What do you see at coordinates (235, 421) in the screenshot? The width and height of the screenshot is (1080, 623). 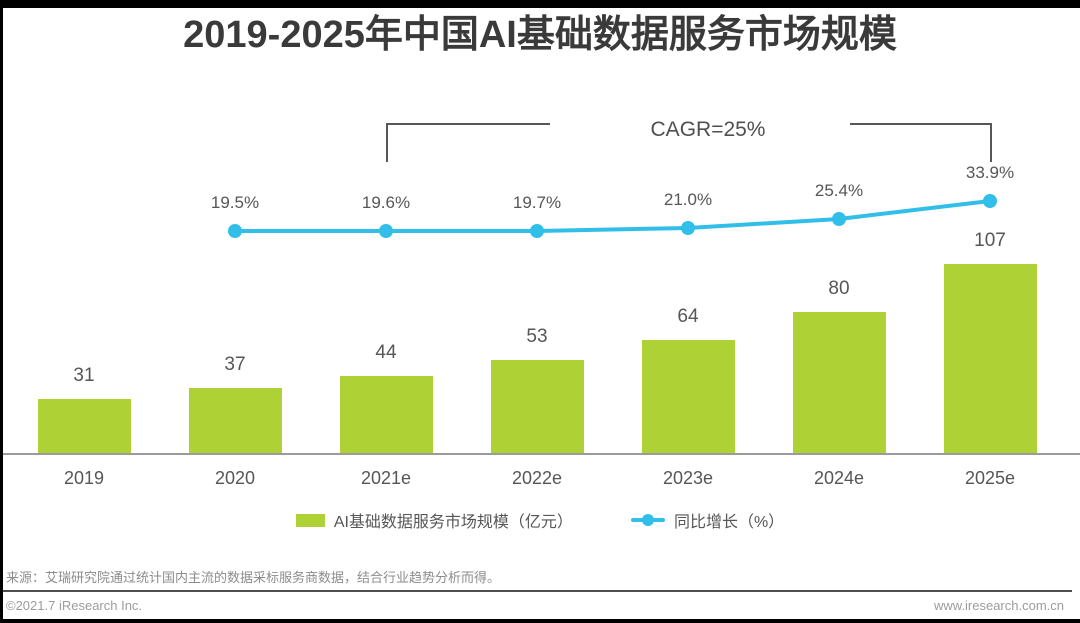 I see `bar-2020` at bounding box center [235, 421].